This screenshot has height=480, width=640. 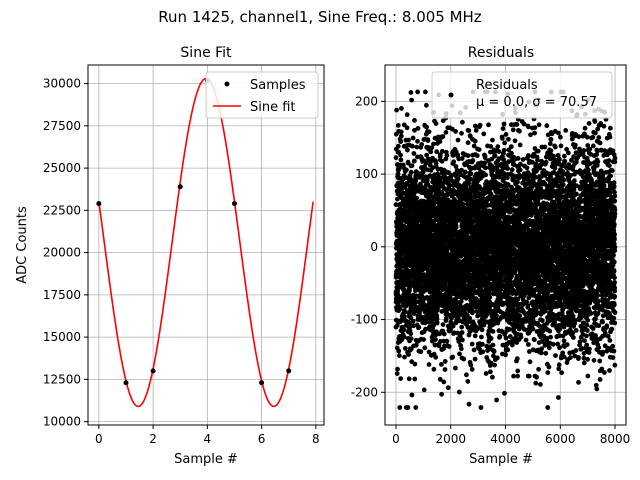 What do you see at coordinates (62, 379) in the screenshot?
I see `sine-fit-ytick-label: 12500` at bounding box center [62, 379].